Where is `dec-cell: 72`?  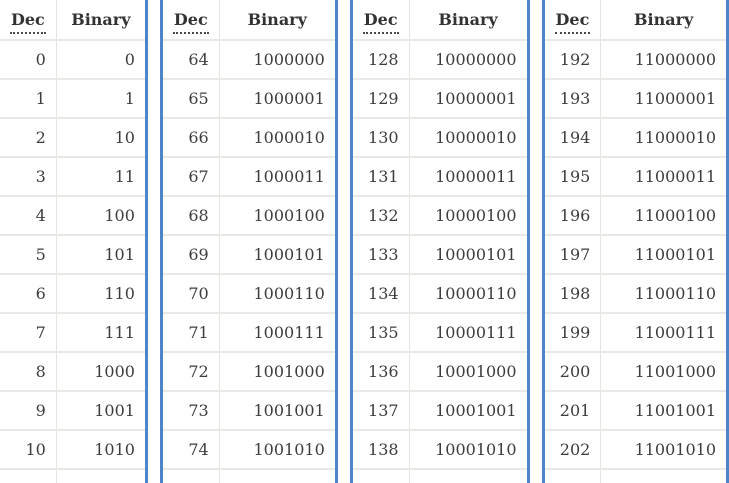 dec-cell: 72 is located at coordinates (190, 372).